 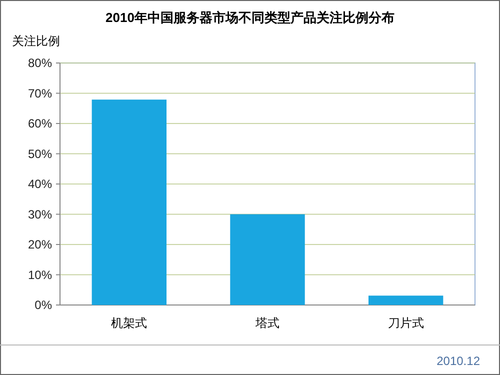 What do you see at coordinates (36, 41) in the screenshot?
I see `y-axis-title: 关注比例` at bounding box center [36, 41].